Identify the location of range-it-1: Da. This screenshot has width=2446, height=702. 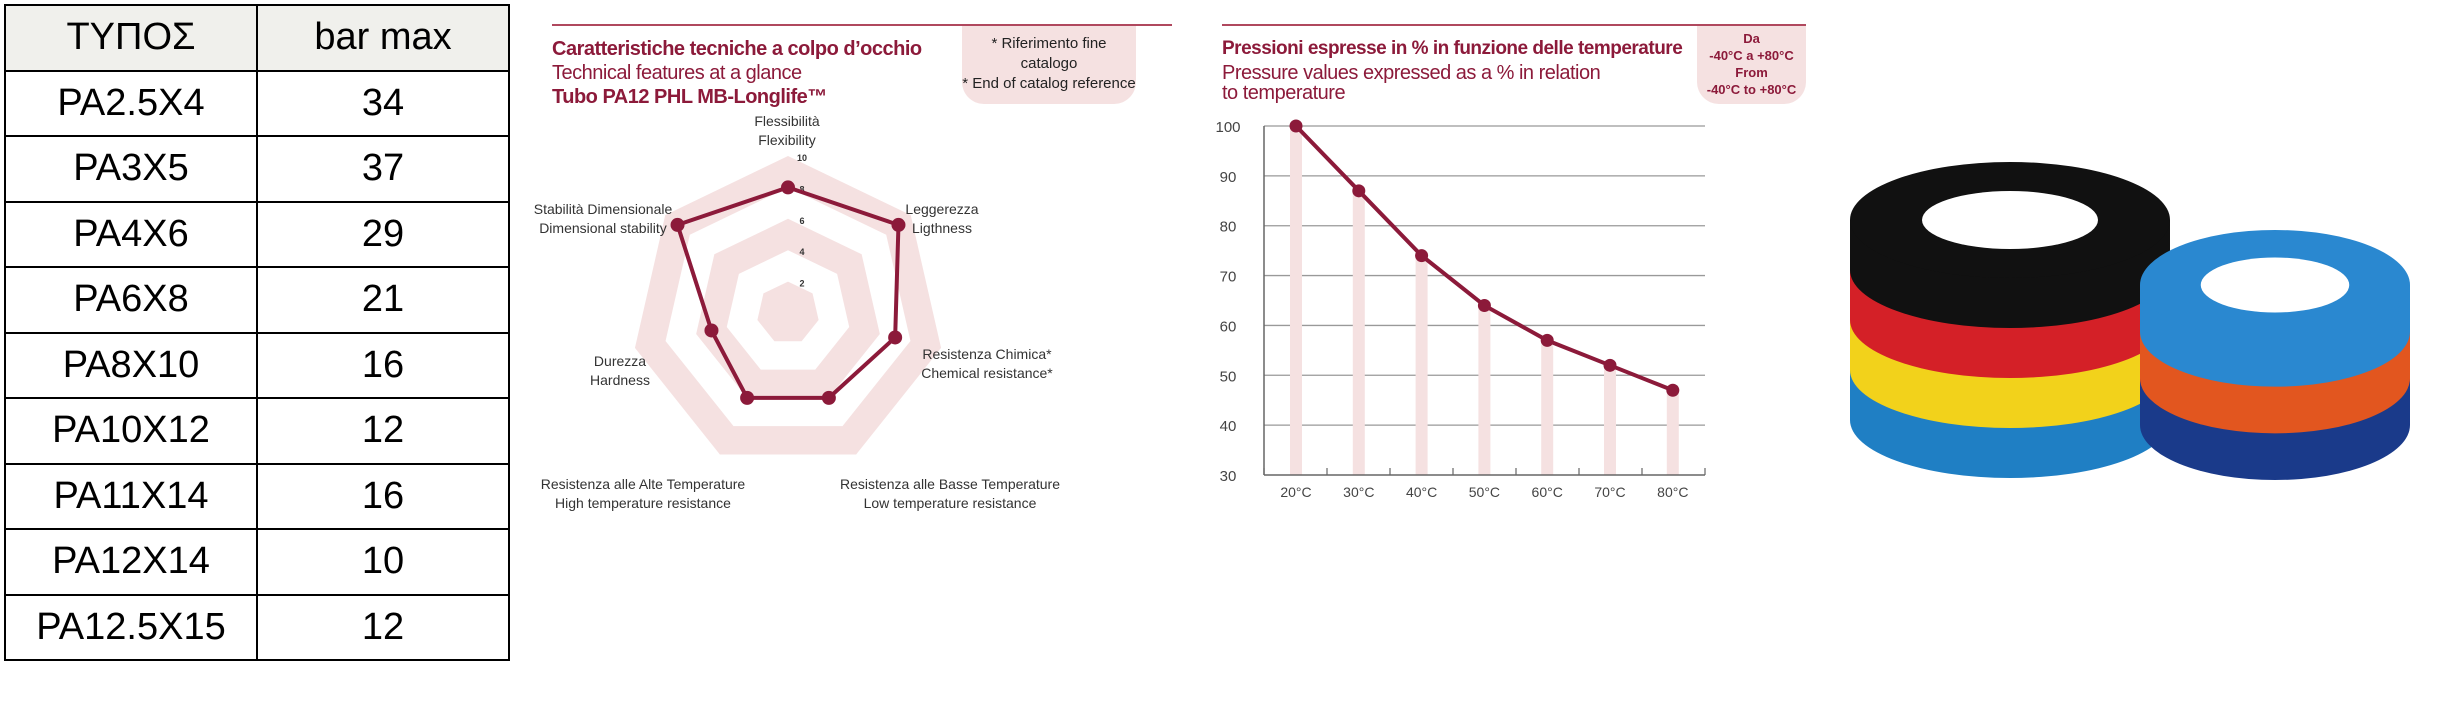
(1751, 38).